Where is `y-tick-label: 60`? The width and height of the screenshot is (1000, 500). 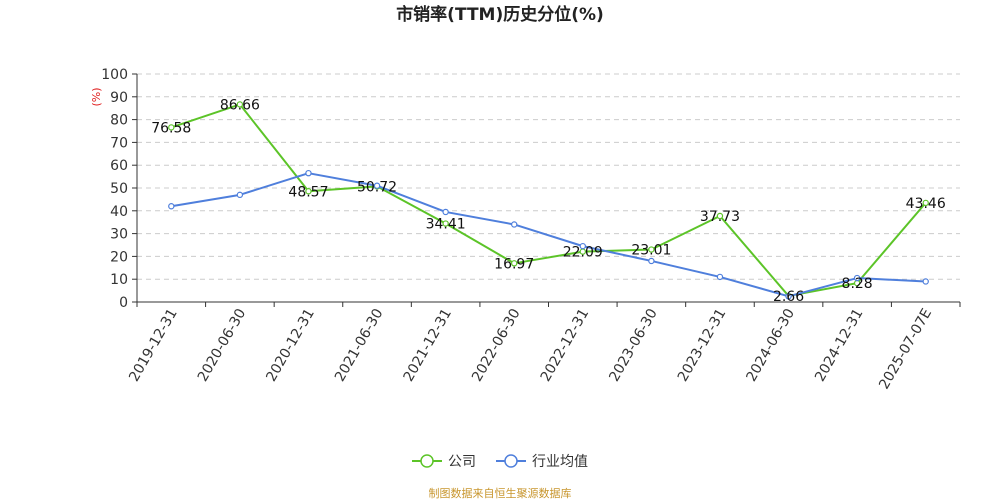 y-tick-label: 60 is located at coordinates (119, 166).